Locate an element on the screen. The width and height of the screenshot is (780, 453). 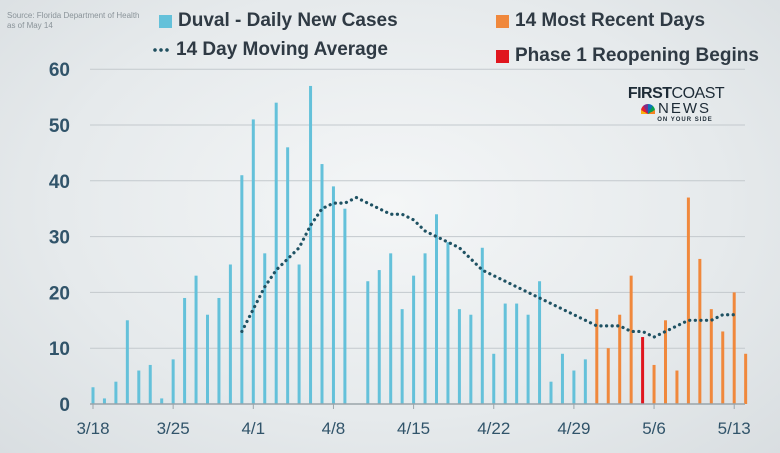
y-tick-label: 40 is located at coordinates (59, 182).